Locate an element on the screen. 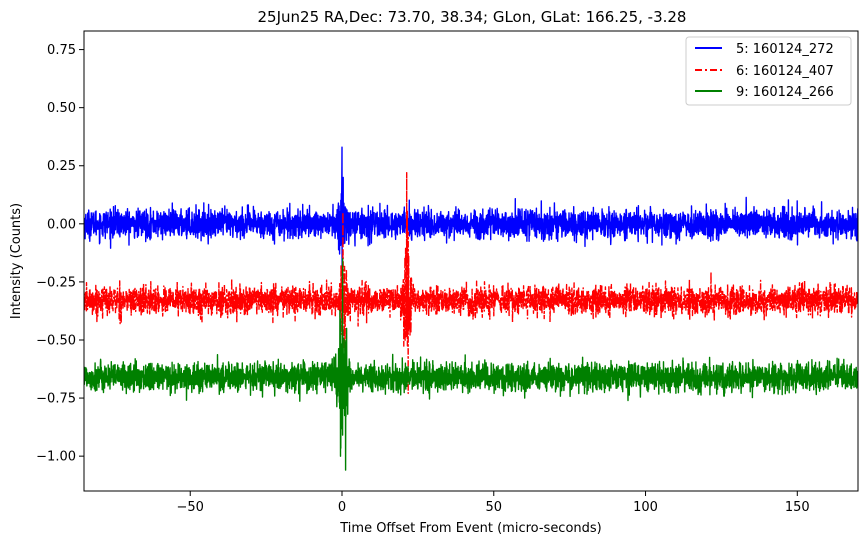  y-axis-label: Intensity (Counts) is located at coordinates (16, 261).